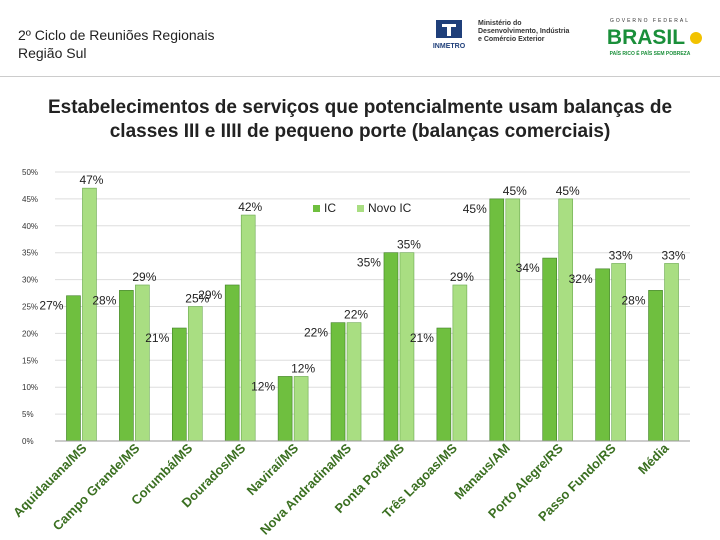 Image resolution: width=720 pixels, height=540 pixels. Describe the element at coordinates (524, 31) in the screenshot. I see `ministry-line2: Desenvolvimento, Indústria` at that location.